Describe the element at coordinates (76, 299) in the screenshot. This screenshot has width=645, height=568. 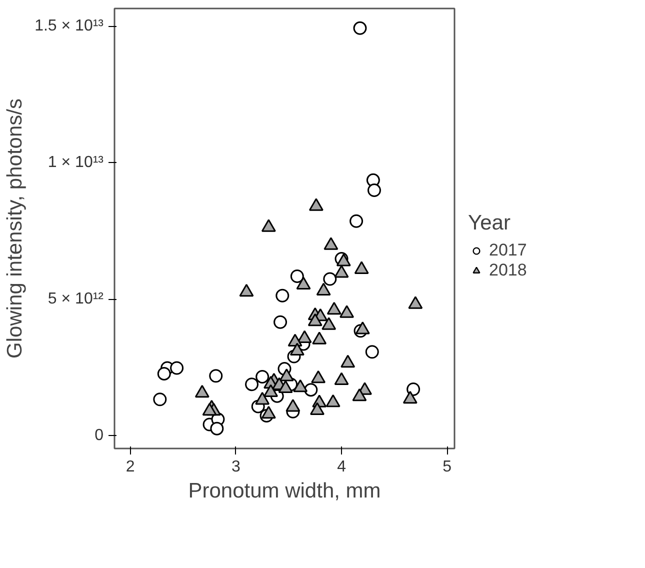
I see `y-tick-label: 5 × 10¹²` at that location.